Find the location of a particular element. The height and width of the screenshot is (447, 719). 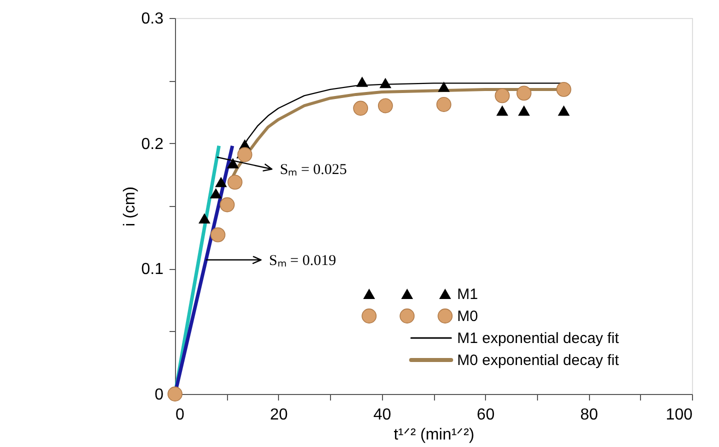

y-tick-label: 0 is located at coordinates (159, 395).